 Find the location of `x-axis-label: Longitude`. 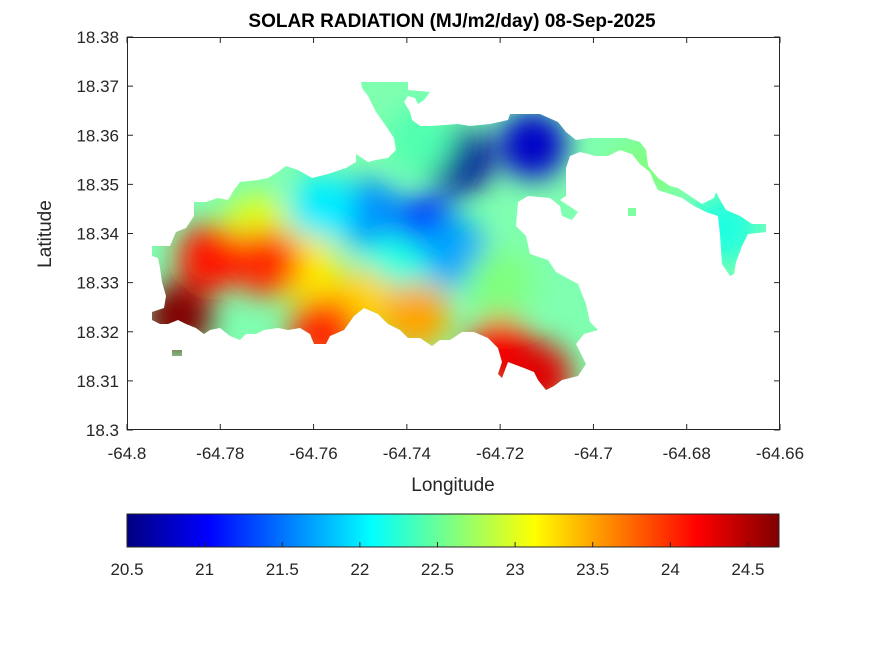

x-axis-label: Longitude is located at coordinates (452, 485).